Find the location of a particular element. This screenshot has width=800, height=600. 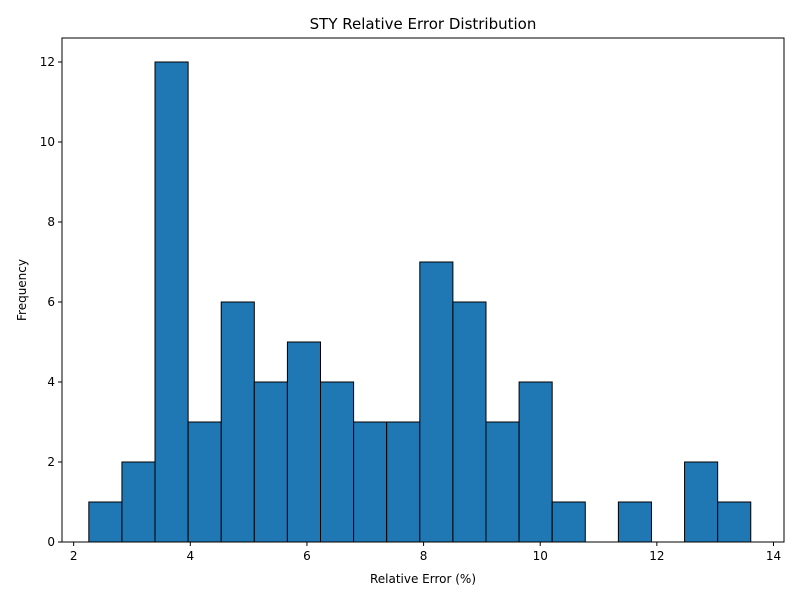

x-tick-label: 12 is located at coordinates (656, 556).